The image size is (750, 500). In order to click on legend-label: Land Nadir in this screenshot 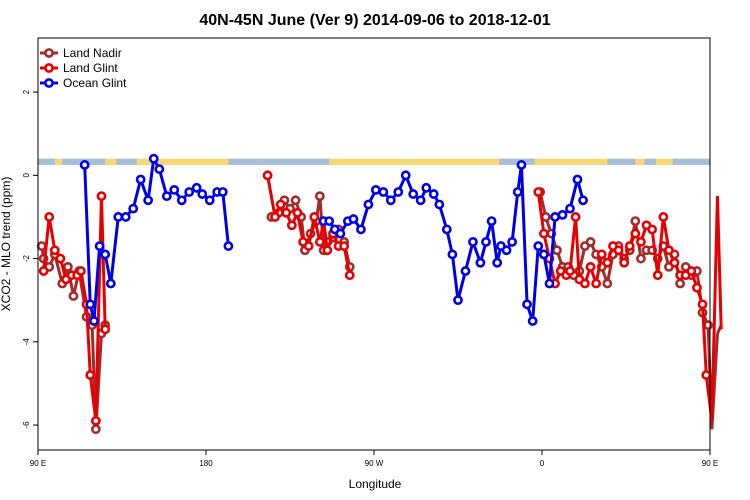, I will do `click(92, 53)`.